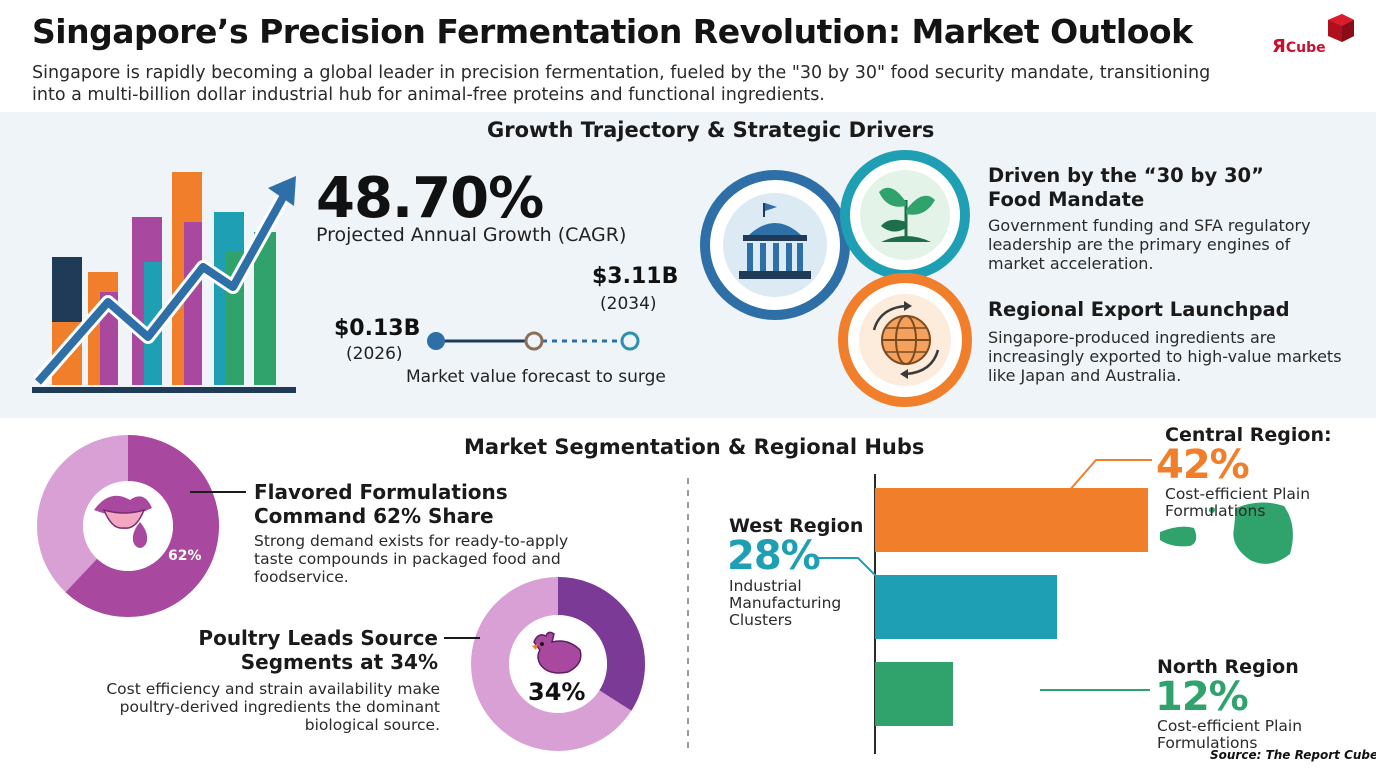 This screenshot has height=768, width=1376. I want to click on cagr-label: Projected Annual Growth (CAGR), so click(471, 235).